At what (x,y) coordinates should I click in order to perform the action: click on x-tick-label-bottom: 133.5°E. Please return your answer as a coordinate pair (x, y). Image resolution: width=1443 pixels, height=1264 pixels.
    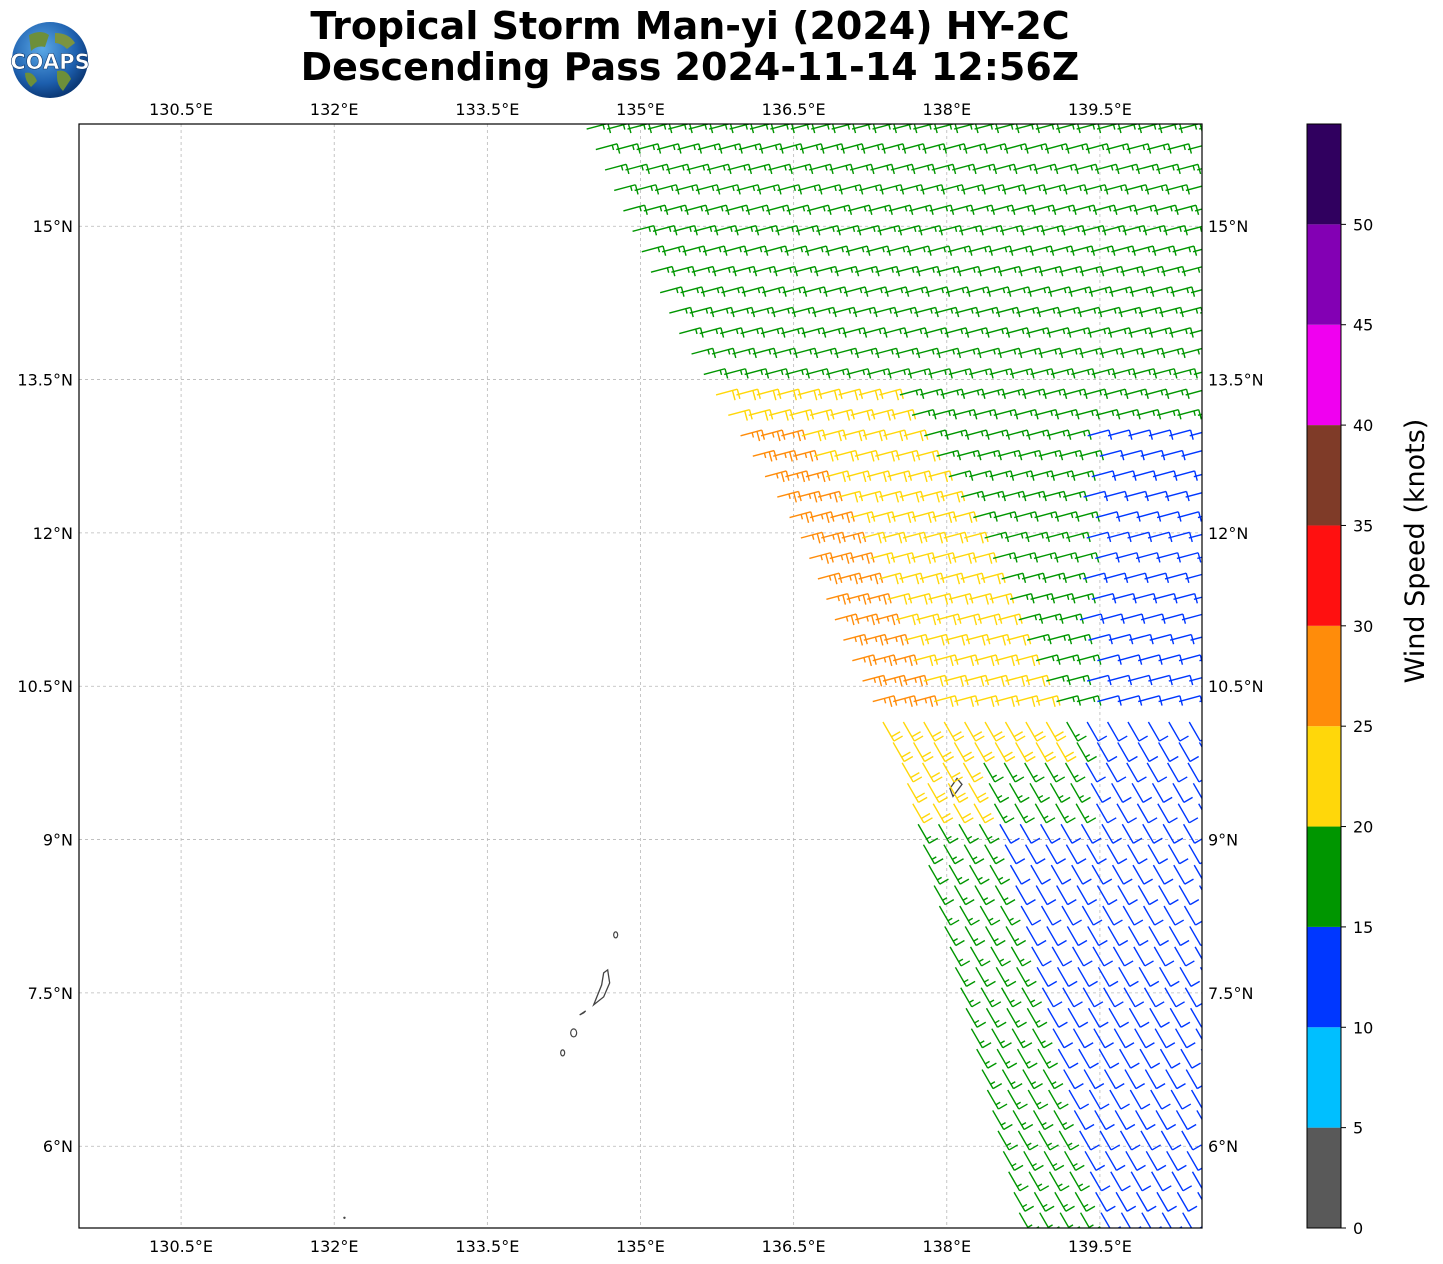
    Looking at the image, I should click on (487, 1246).